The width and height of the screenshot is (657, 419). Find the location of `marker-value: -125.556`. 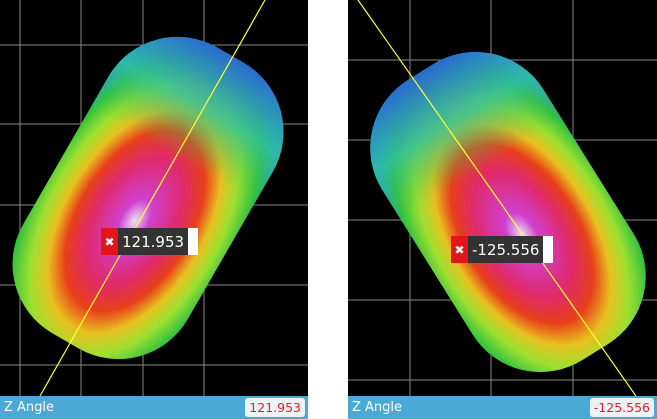

marker-value: -125.556 is located at coordinates (506, 249).